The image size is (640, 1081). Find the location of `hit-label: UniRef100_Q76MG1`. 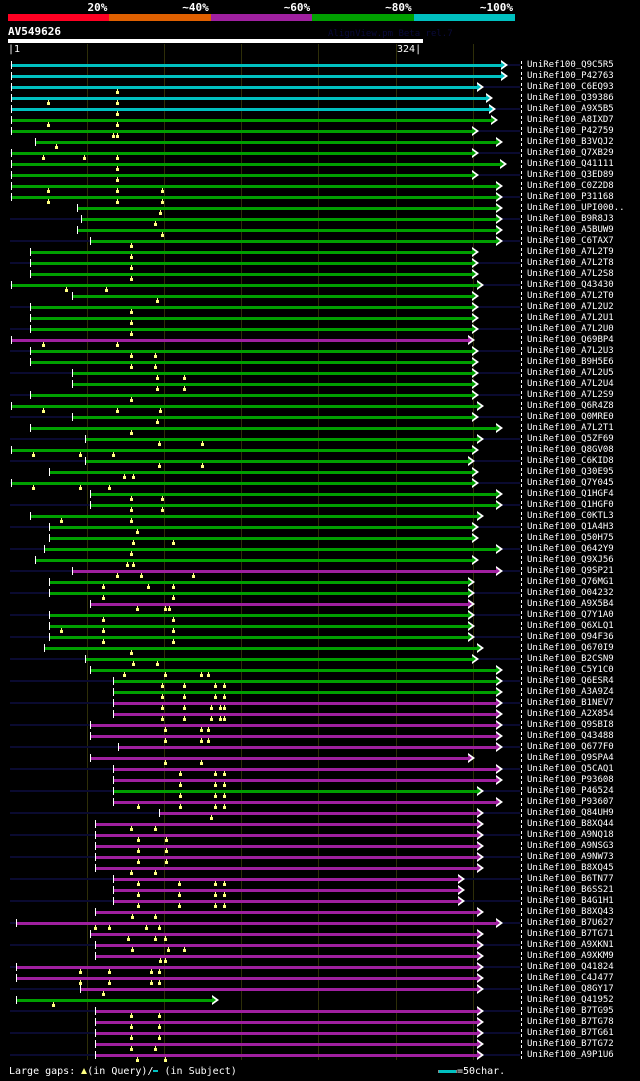

hit-label: UniRef100_Q76MG1 is located at coordinates (570, 582).